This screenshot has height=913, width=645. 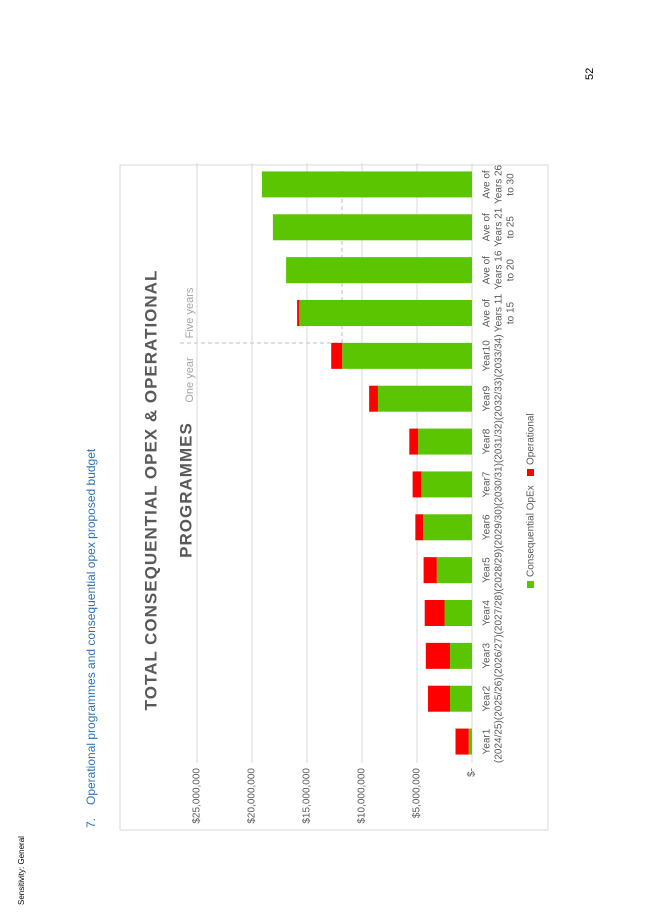 I want to click on x-tick-label: (2024/25), so click(x=499, y=741).